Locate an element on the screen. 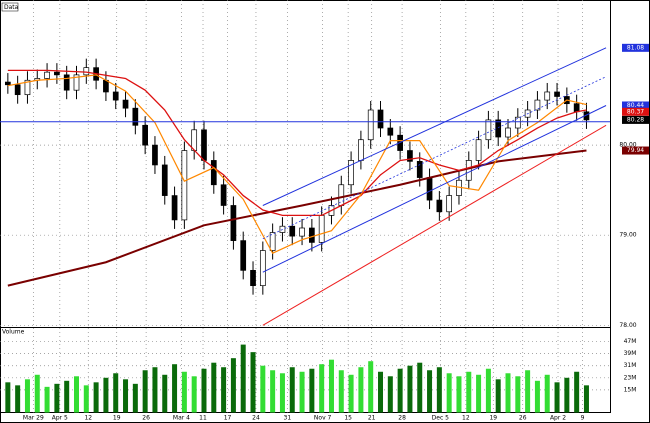  price-tag-label: 80.28 is located at coordinates (635, 119).